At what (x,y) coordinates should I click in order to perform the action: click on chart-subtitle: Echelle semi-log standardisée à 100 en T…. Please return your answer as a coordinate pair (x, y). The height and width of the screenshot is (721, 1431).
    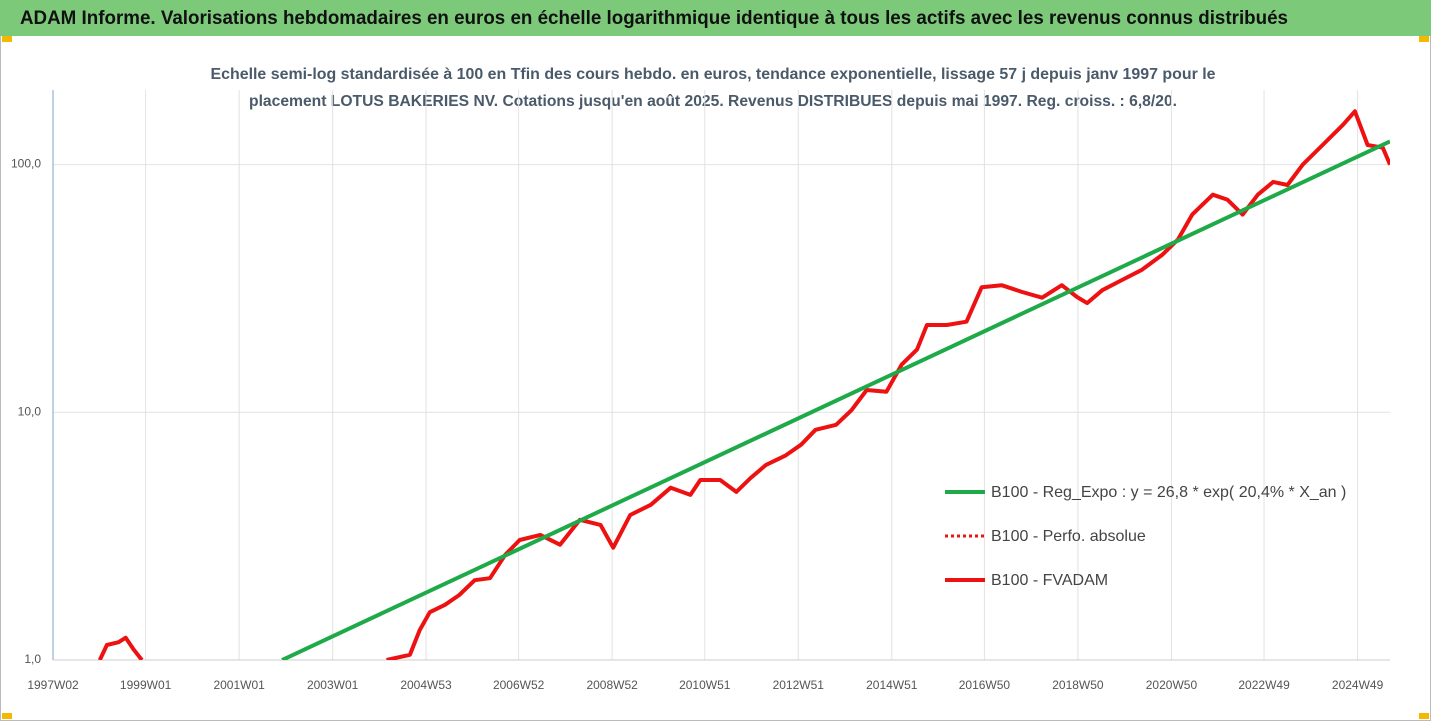
    Looking at the image, I should click on (713, 74).